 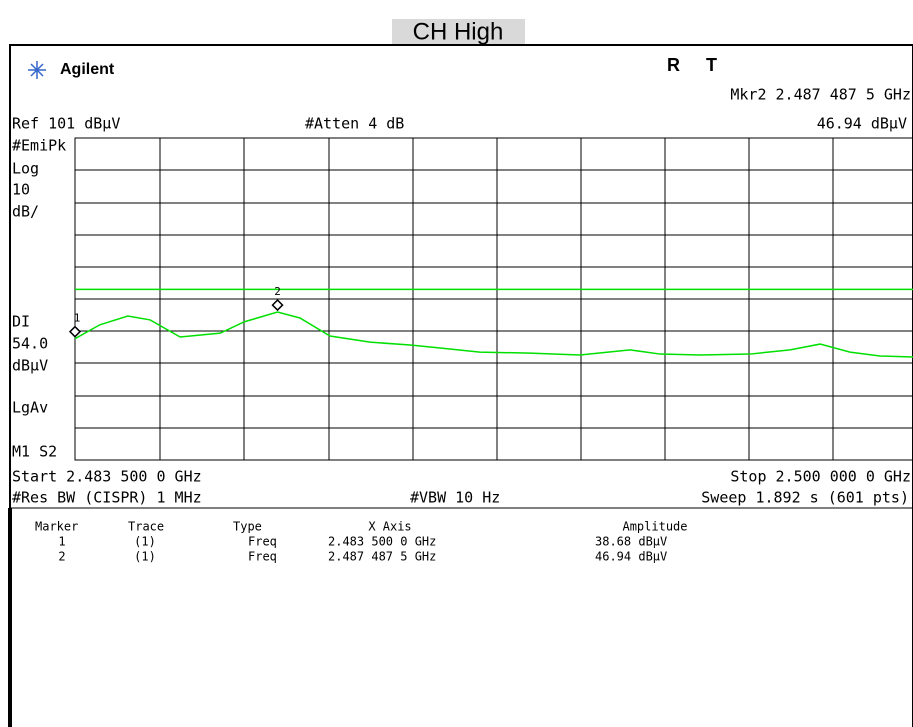 What do you see at coordinates (61, 542) in the screenshot?
I see `table-cell: 1` at bounding box center [61, 542].